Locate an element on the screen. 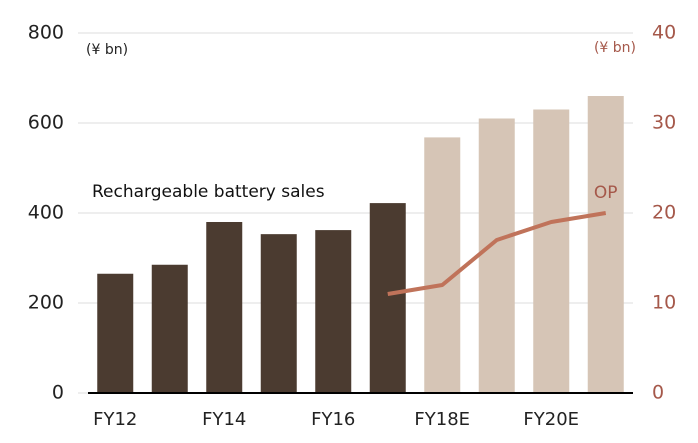  x-tick-label: FY20E is located at coordinates (551, 419).